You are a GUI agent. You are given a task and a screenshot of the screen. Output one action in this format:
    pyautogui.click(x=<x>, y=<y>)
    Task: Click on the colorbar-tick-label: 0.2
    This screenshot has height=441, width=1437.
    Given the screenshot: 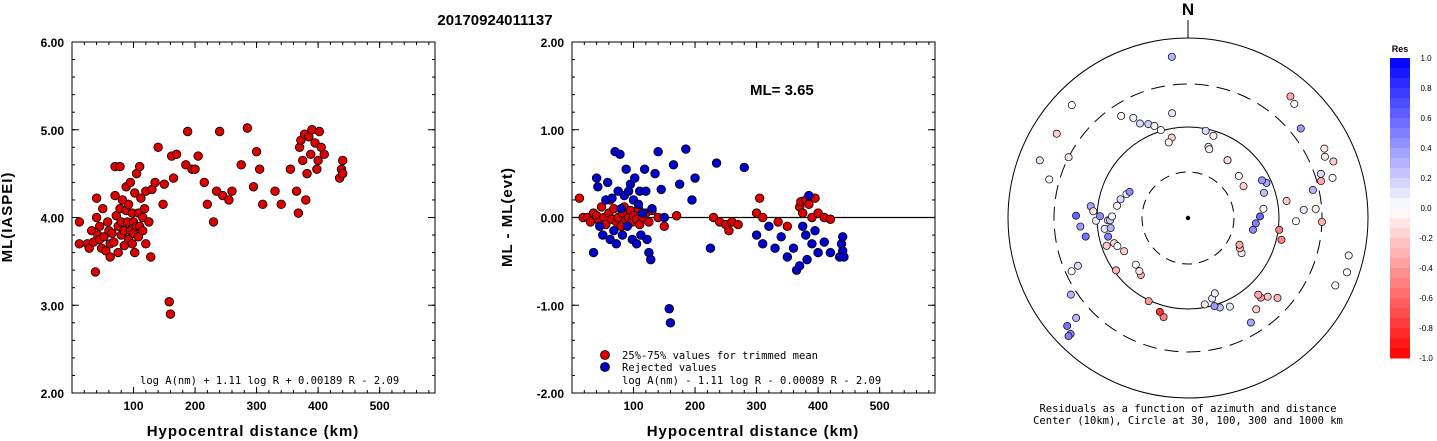 What is the action you would take?
    pyautogui.click(x=1426, y=178)
    